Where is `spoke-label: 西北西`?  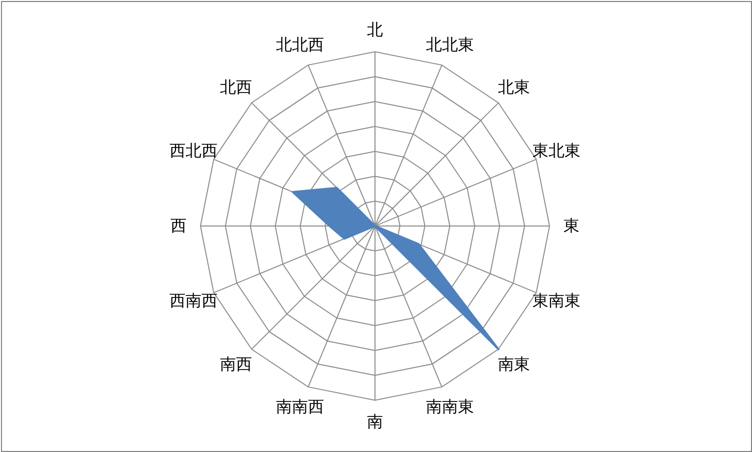
spoke-label: 西北西 is located at coordinates (193, 150).